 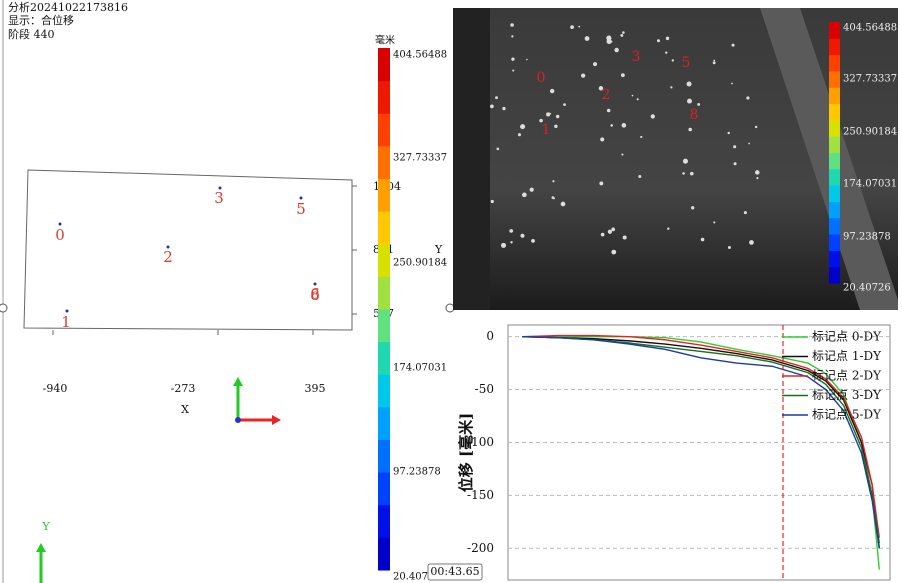 I want to click on legend-label: 标记点 0-DY, so click(x=847, y=337).